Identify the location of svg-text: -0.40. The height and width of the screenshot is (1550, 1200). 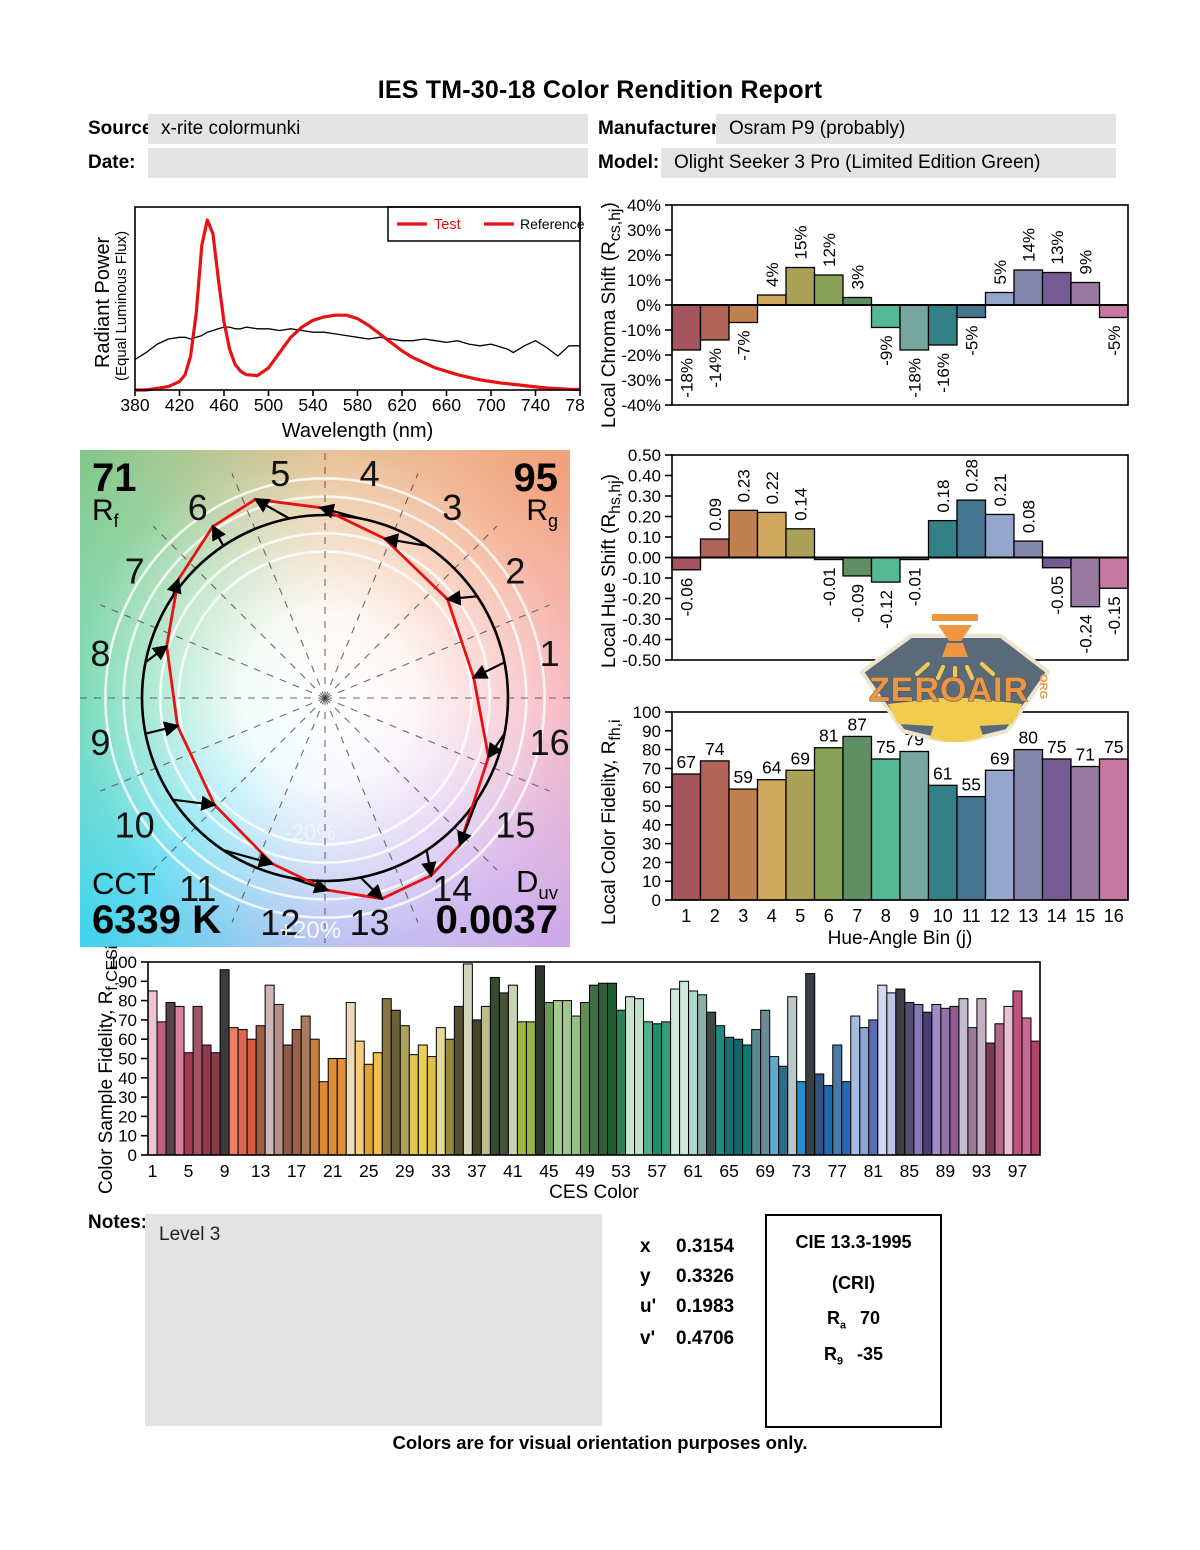
(641, 640).